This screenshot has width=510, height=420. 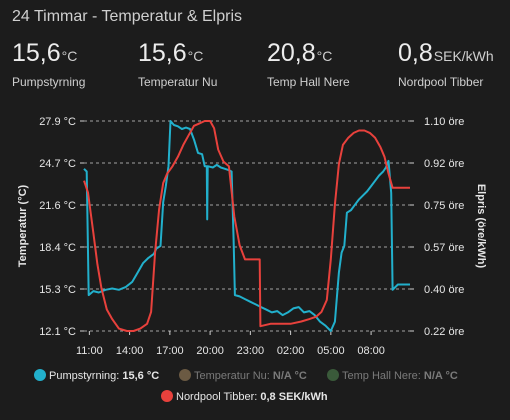 I want to click on y-right-tick-label: 1.10 öre, so click(x=444, y=122).